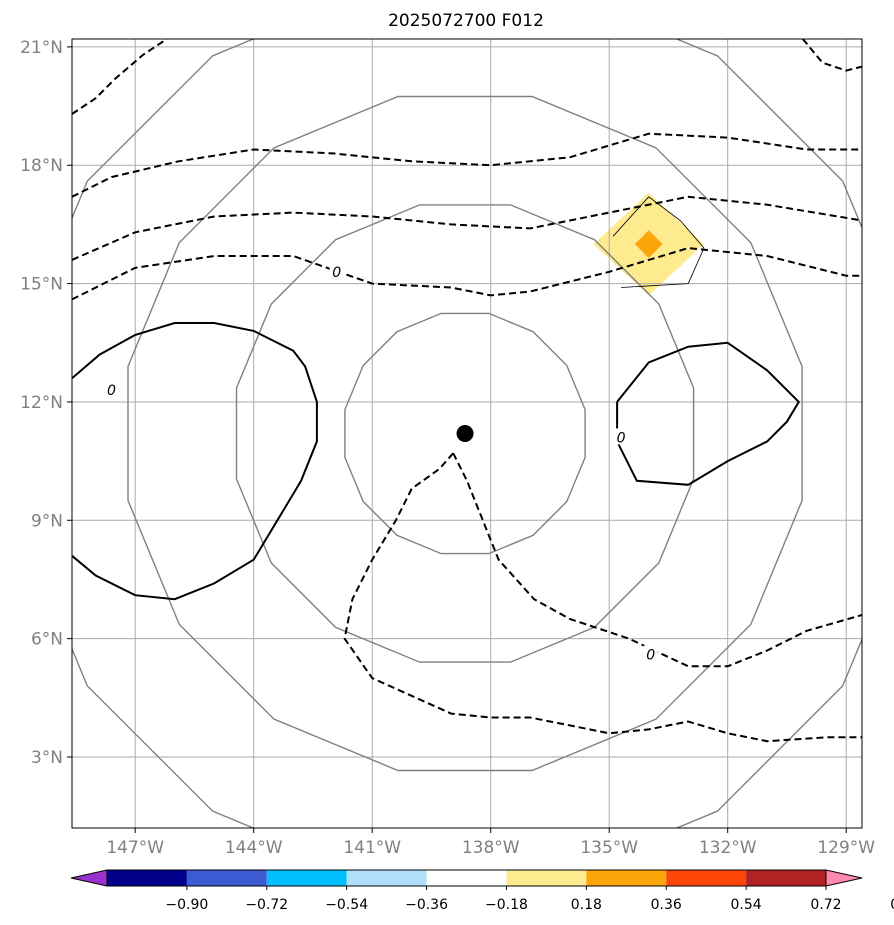  Describe the element at coordinates (41, 285) in the screenshot. I see `y-tick-label-2: 15°N` at that location.